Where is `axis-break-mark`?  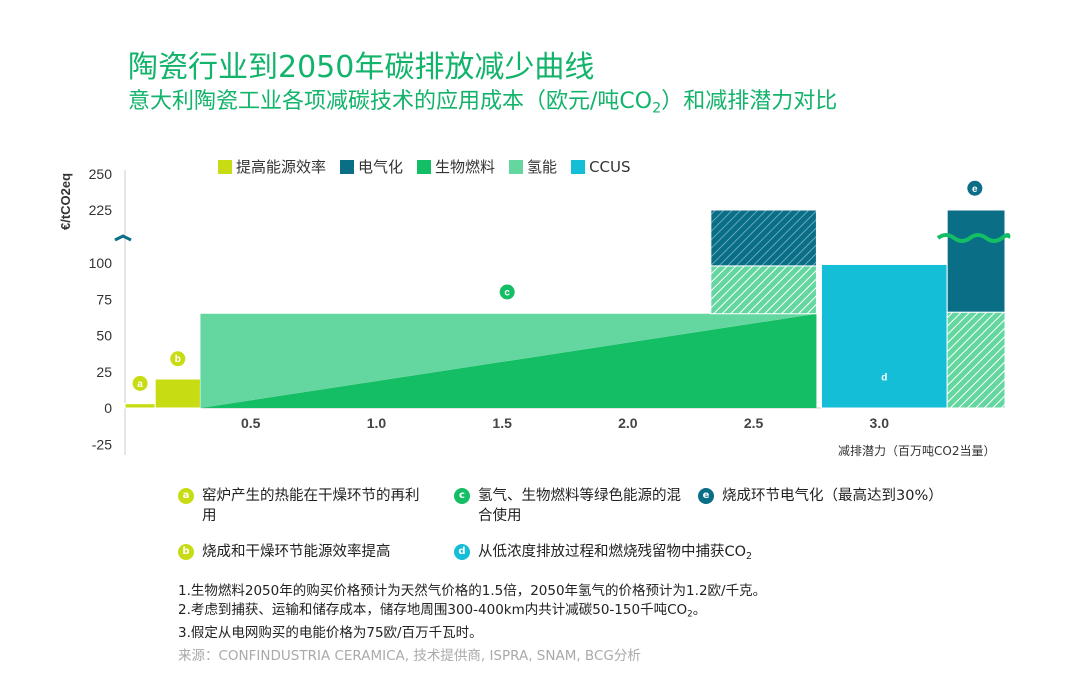 axis-break-mark is located at coordinates (123, 238).